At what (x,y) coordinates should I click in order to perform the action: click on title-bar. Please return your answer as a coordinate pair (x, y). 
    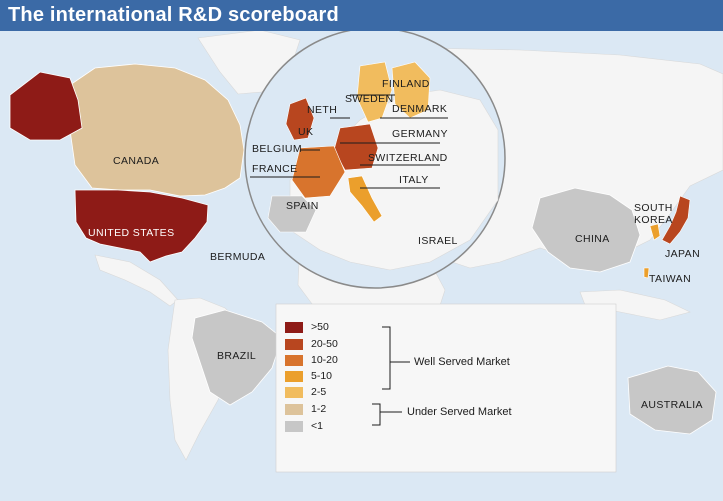
    Looking at the image, I should click on (361, 15).